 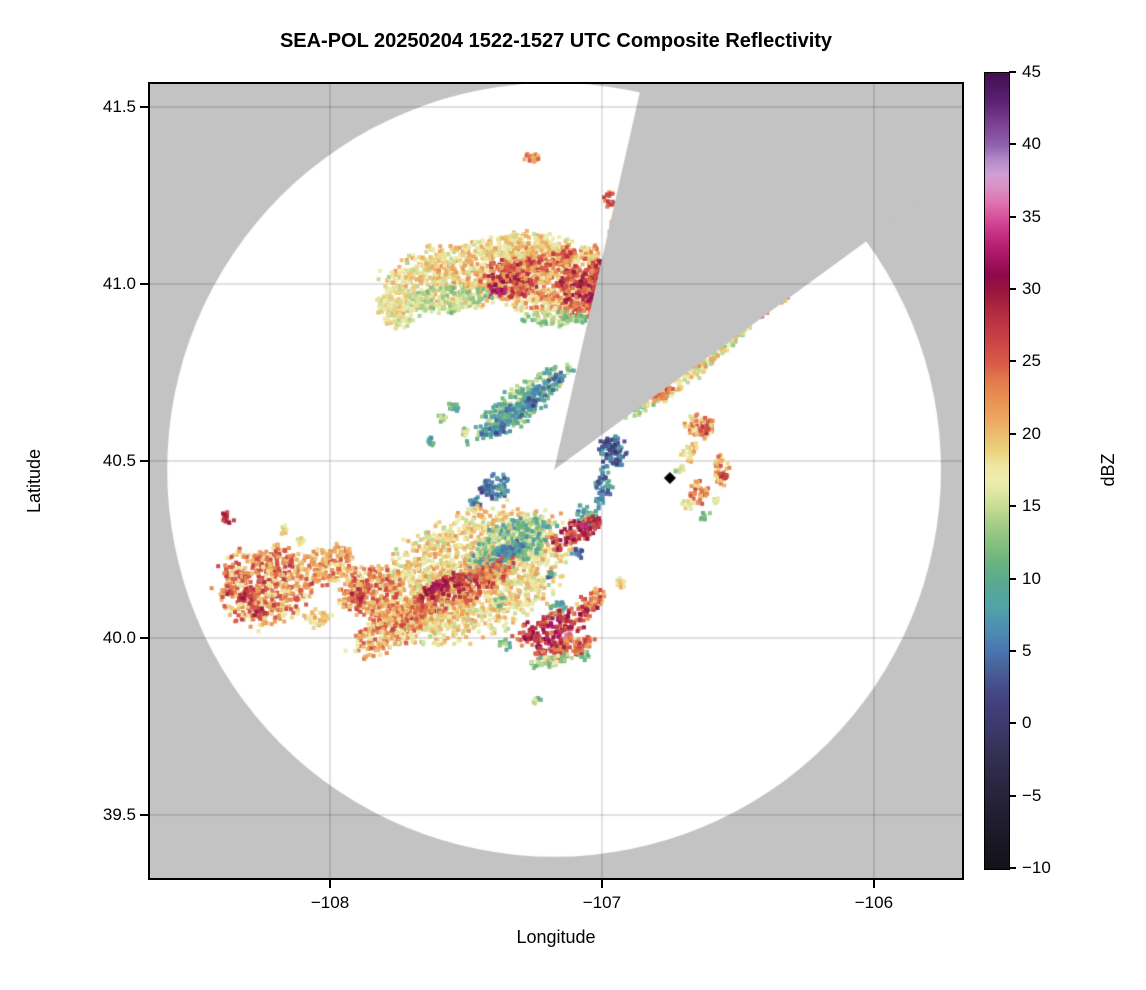 What do you see at coordinates (1031, 289) in the screenshot?
I see `colorbar-tick-label: 30` at bounding box center [1031, 289].